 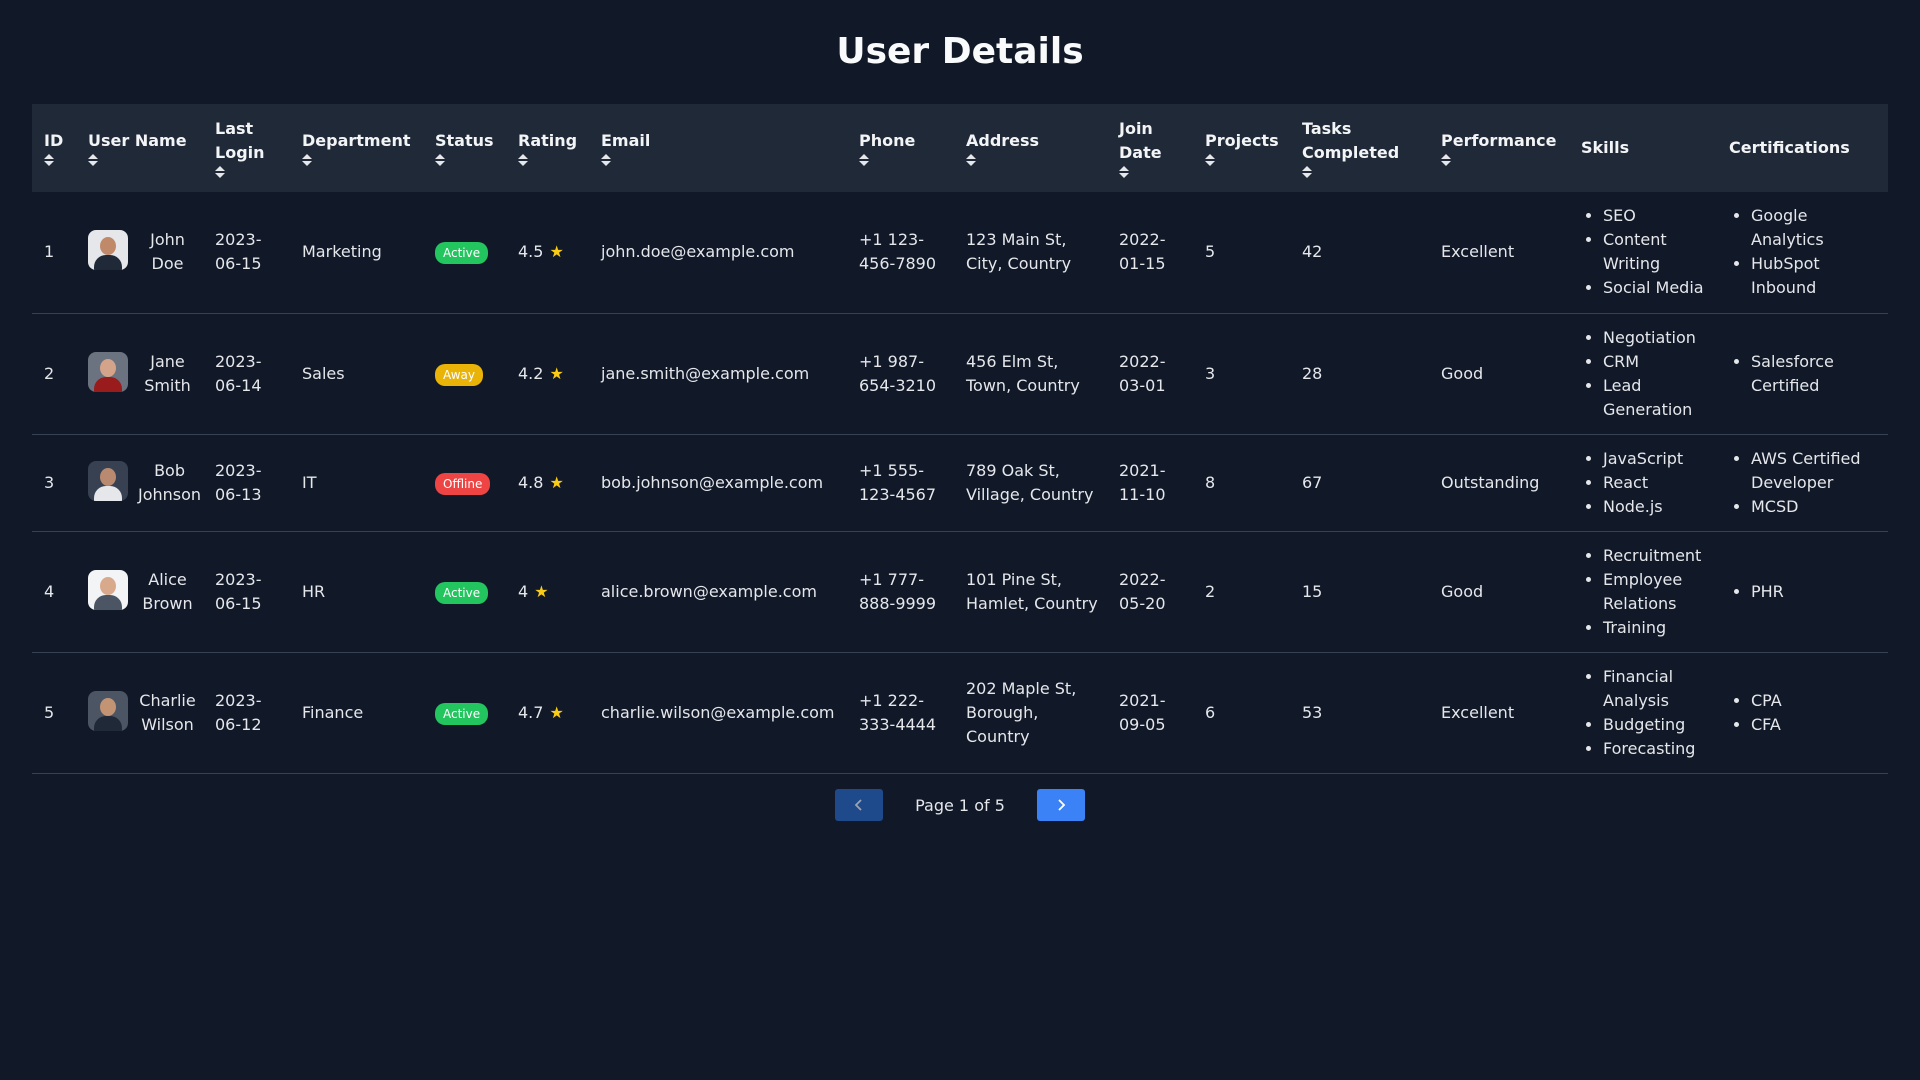 I want to click on department-cell: HR, so click(x=356, y=591).